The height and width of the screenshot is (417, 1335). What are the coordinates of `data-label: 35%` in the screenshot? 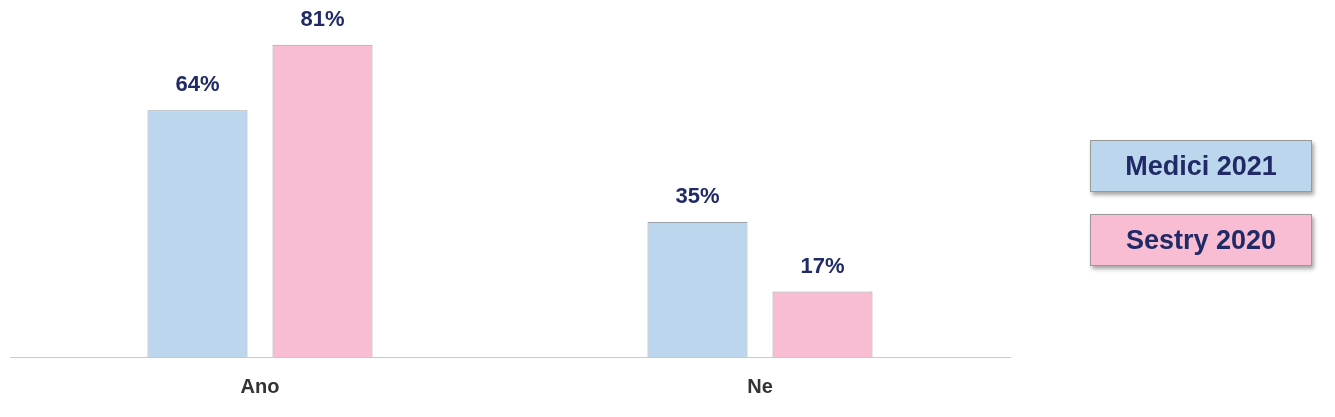 It's located at (697, 196).